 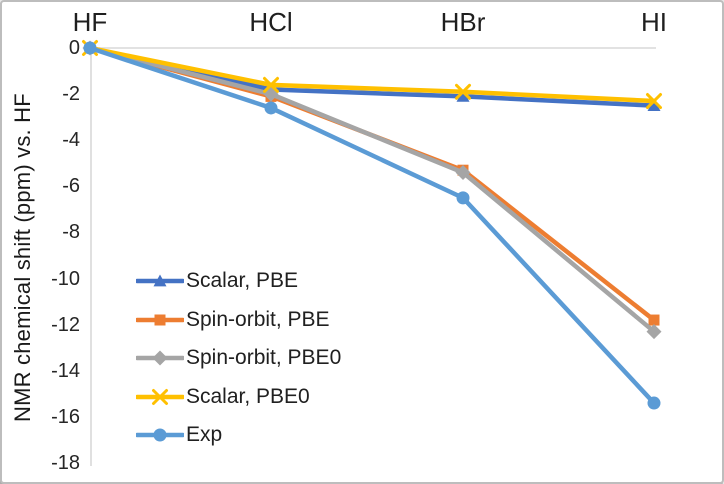 What do you see at coordinates (65, 463) in the screenshot?
I see `y-tick-label: -18` at bounding box center [65, 463].